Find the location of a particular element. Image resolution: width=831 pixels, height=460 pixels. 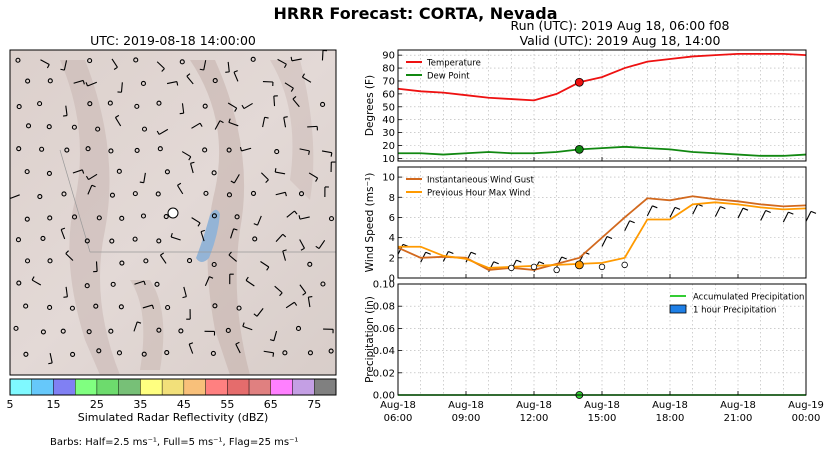

y-tick-label: 8 is located at coordinates (392, 198).